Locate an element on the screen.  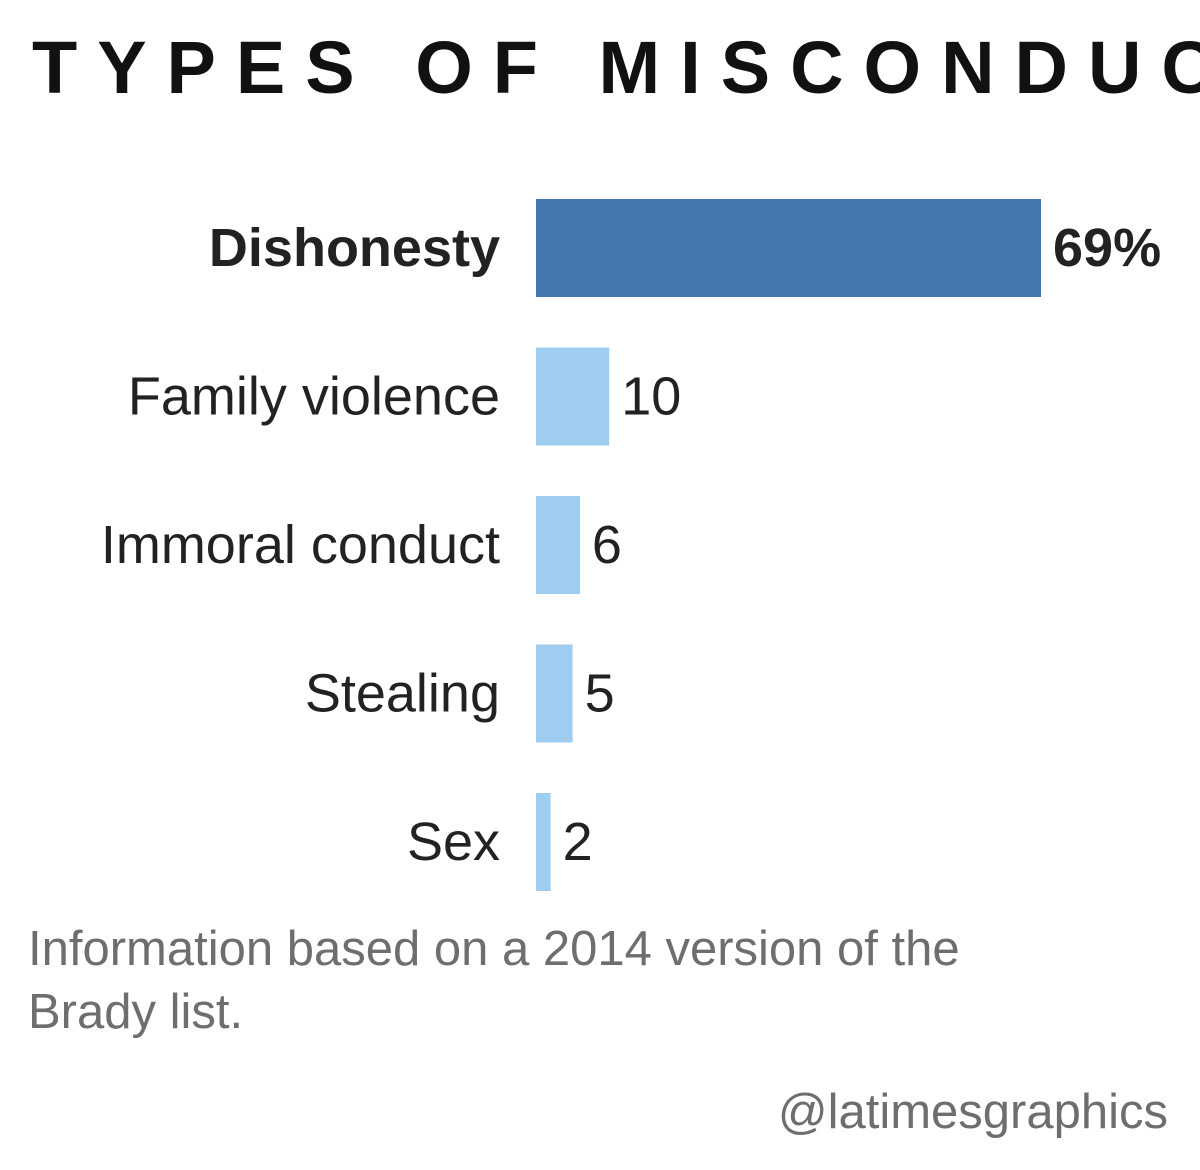
bar-dishonesty is located at coordinates (788, 248).